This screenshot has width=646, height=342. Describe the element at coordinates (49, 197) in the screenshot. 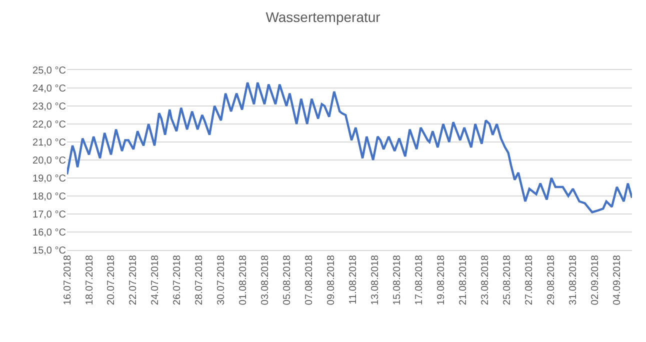

I see `y-tick-label: 18,0 °C` at that location.